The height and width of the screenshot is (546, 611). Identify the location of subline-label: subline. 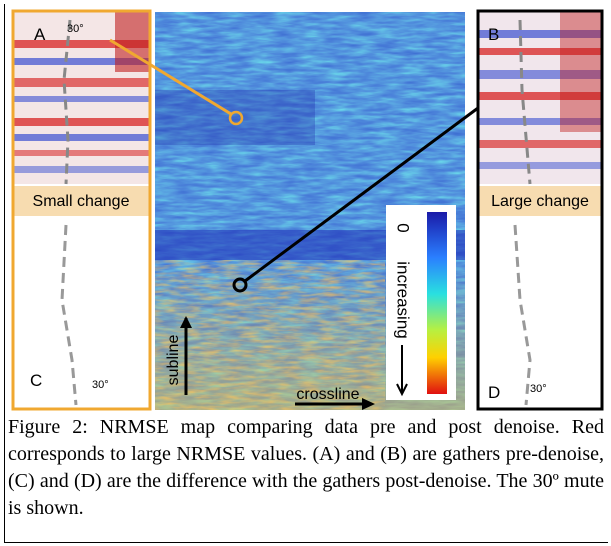
(173, 360).